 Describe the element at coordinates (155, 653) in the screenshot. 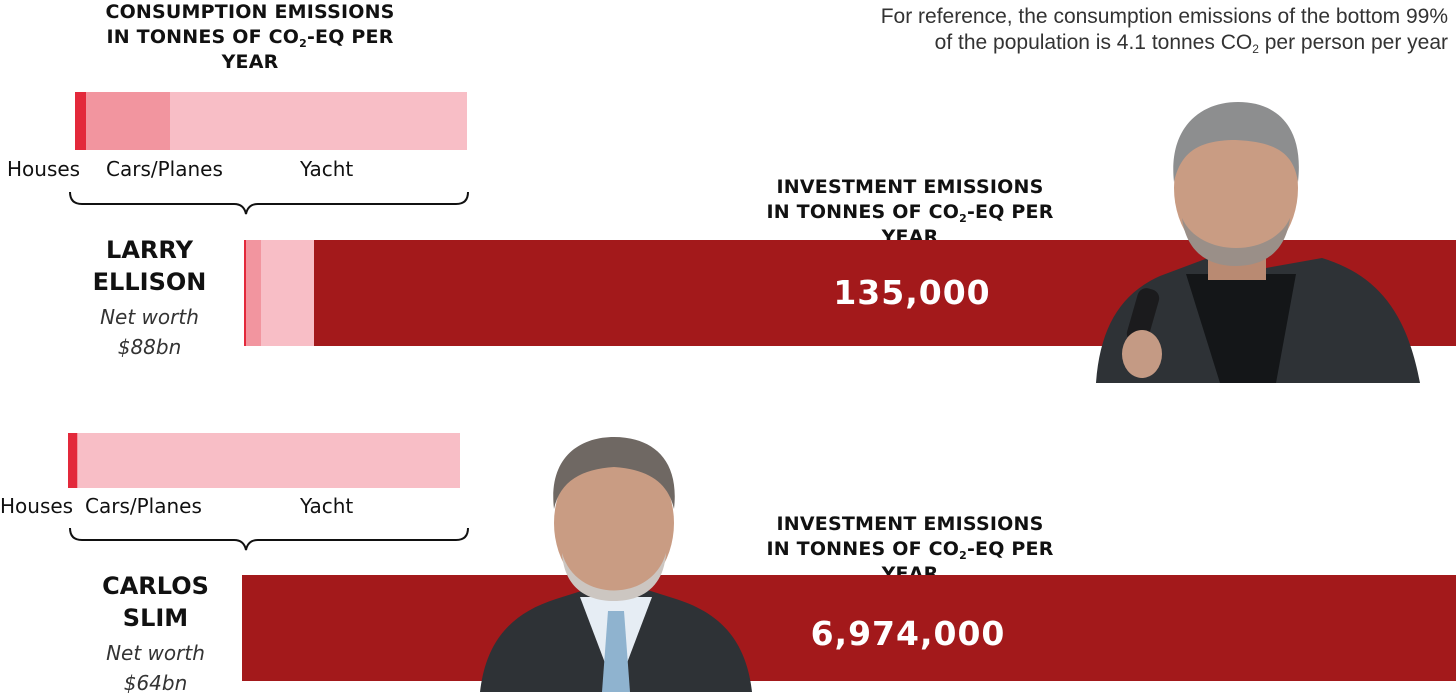

I see `slim-net-worth-label: Net worth` at that location.